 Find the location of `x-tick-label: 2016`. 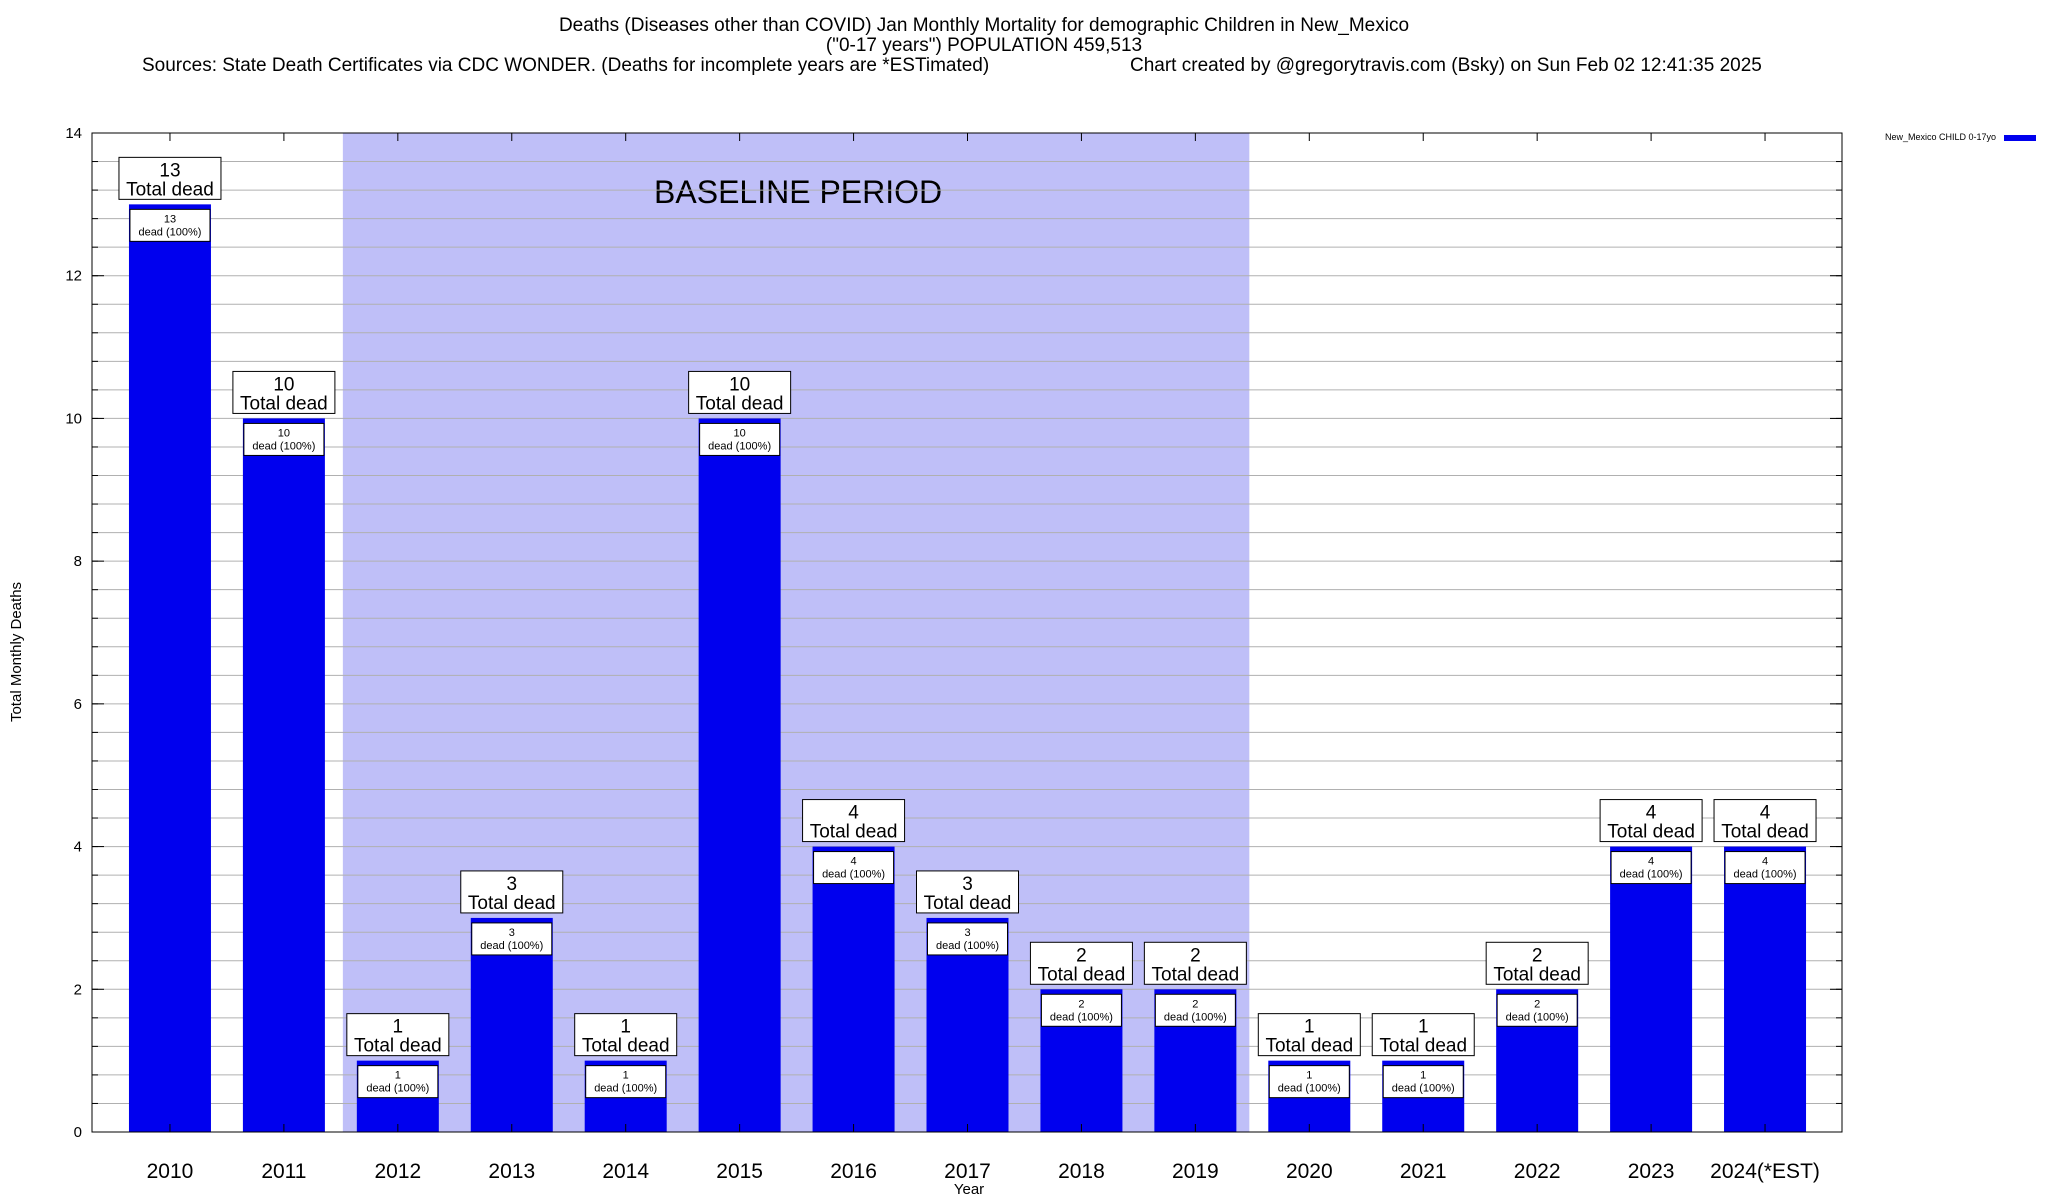

x-tick-label: 2016 is located at coordinates (853, 1171).